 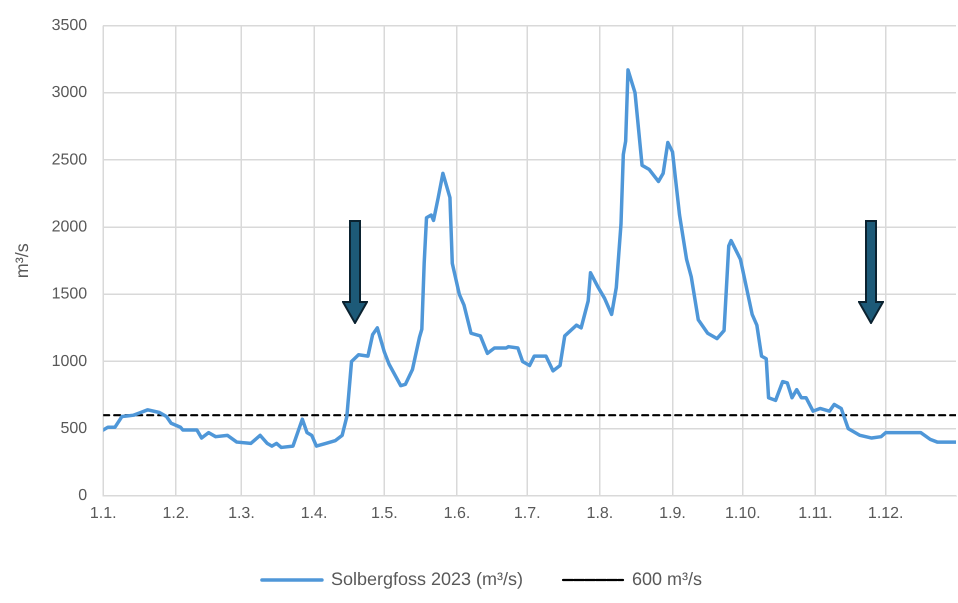 What do you see at coordinates (527, 513) in the screenshot?
I see `x-tick-label: 1.7.` at bounding box center [527, 513].